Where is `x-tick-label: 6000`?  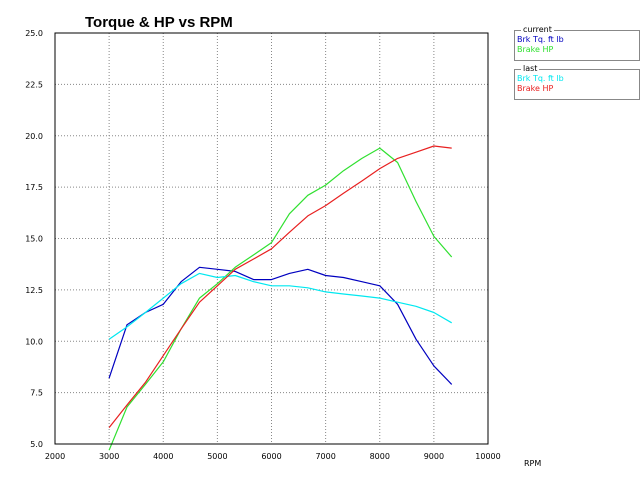 x-tick-label: 6000 is located at coordinates (271, 456).